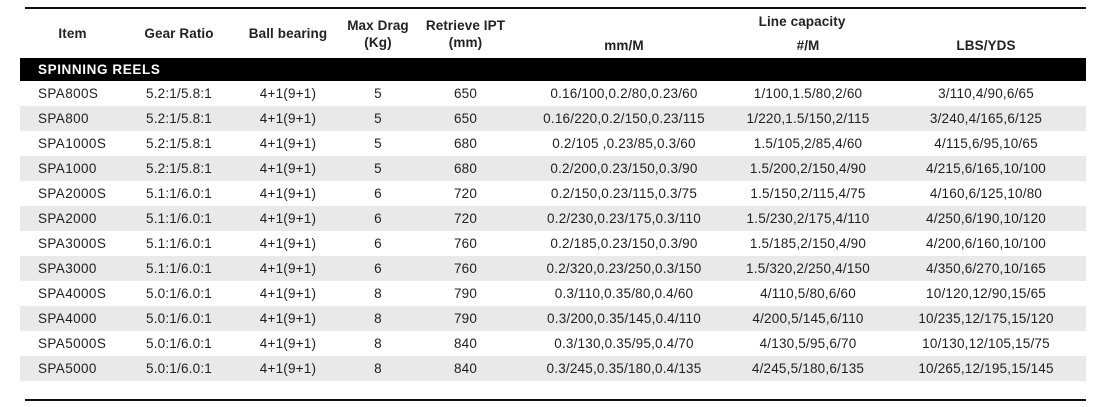 The width and height of the screenshot is (1102, 407). What do you see at coordinates (378, 25) in the screenshot?
I see `column-header-max-drag-line1: Max Drag` at bounding box center [378, 25].